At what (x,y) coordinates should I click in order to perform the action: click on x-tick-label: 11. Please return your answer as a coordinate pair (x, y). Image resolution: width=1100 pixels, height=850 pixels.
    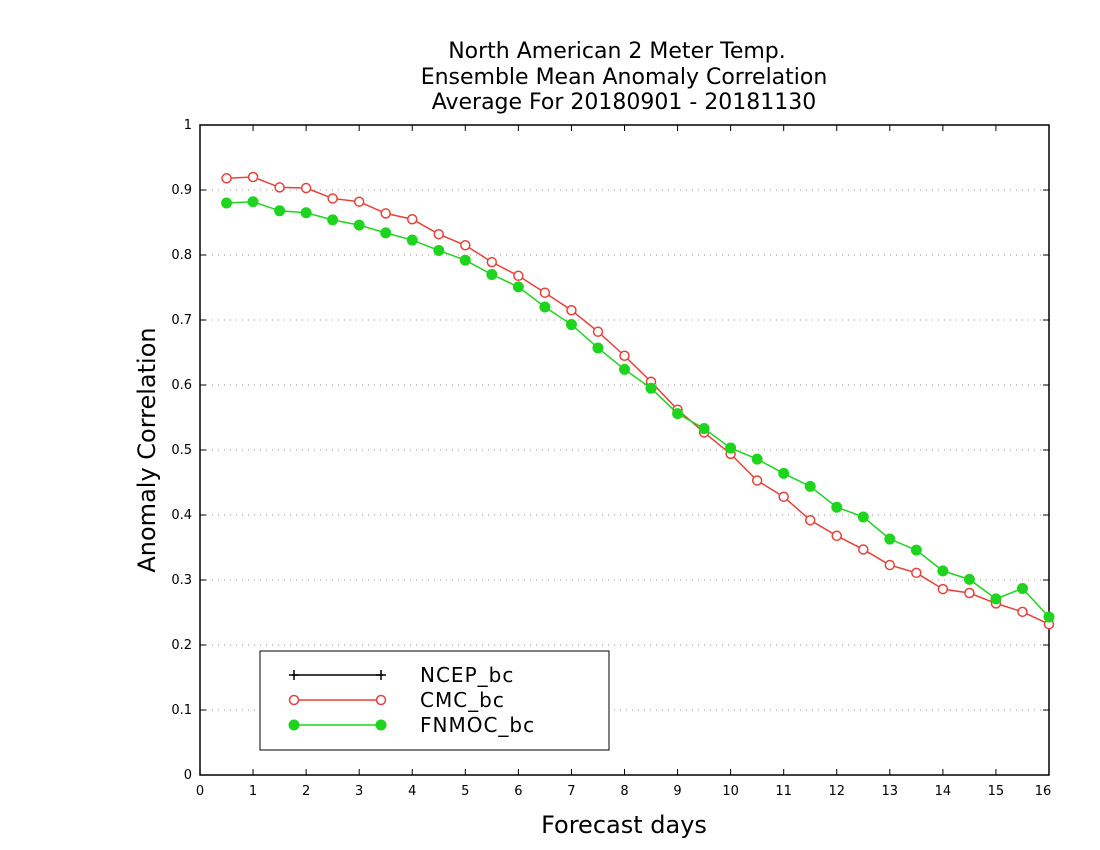
    Looking at the image, I should click on (783, 791).